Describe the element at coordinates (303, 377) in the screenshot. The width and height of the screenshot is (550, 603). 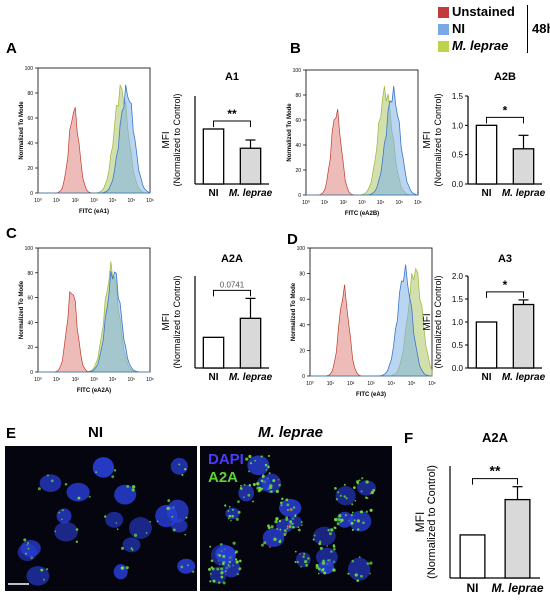
I see `hist-ytick-label: 0` at that location.